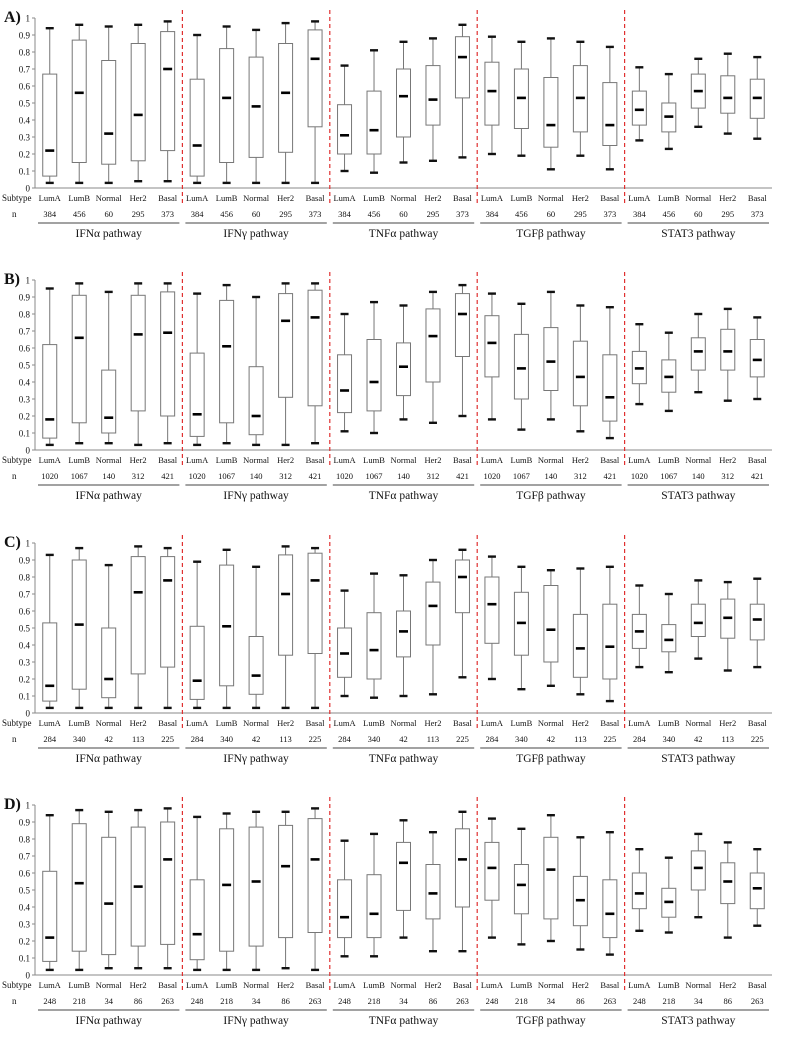  What do you see at coordinates (25, 138) in the screenshot?
I see `y-tick-label: 0.3` at bounding box center [25, 138].